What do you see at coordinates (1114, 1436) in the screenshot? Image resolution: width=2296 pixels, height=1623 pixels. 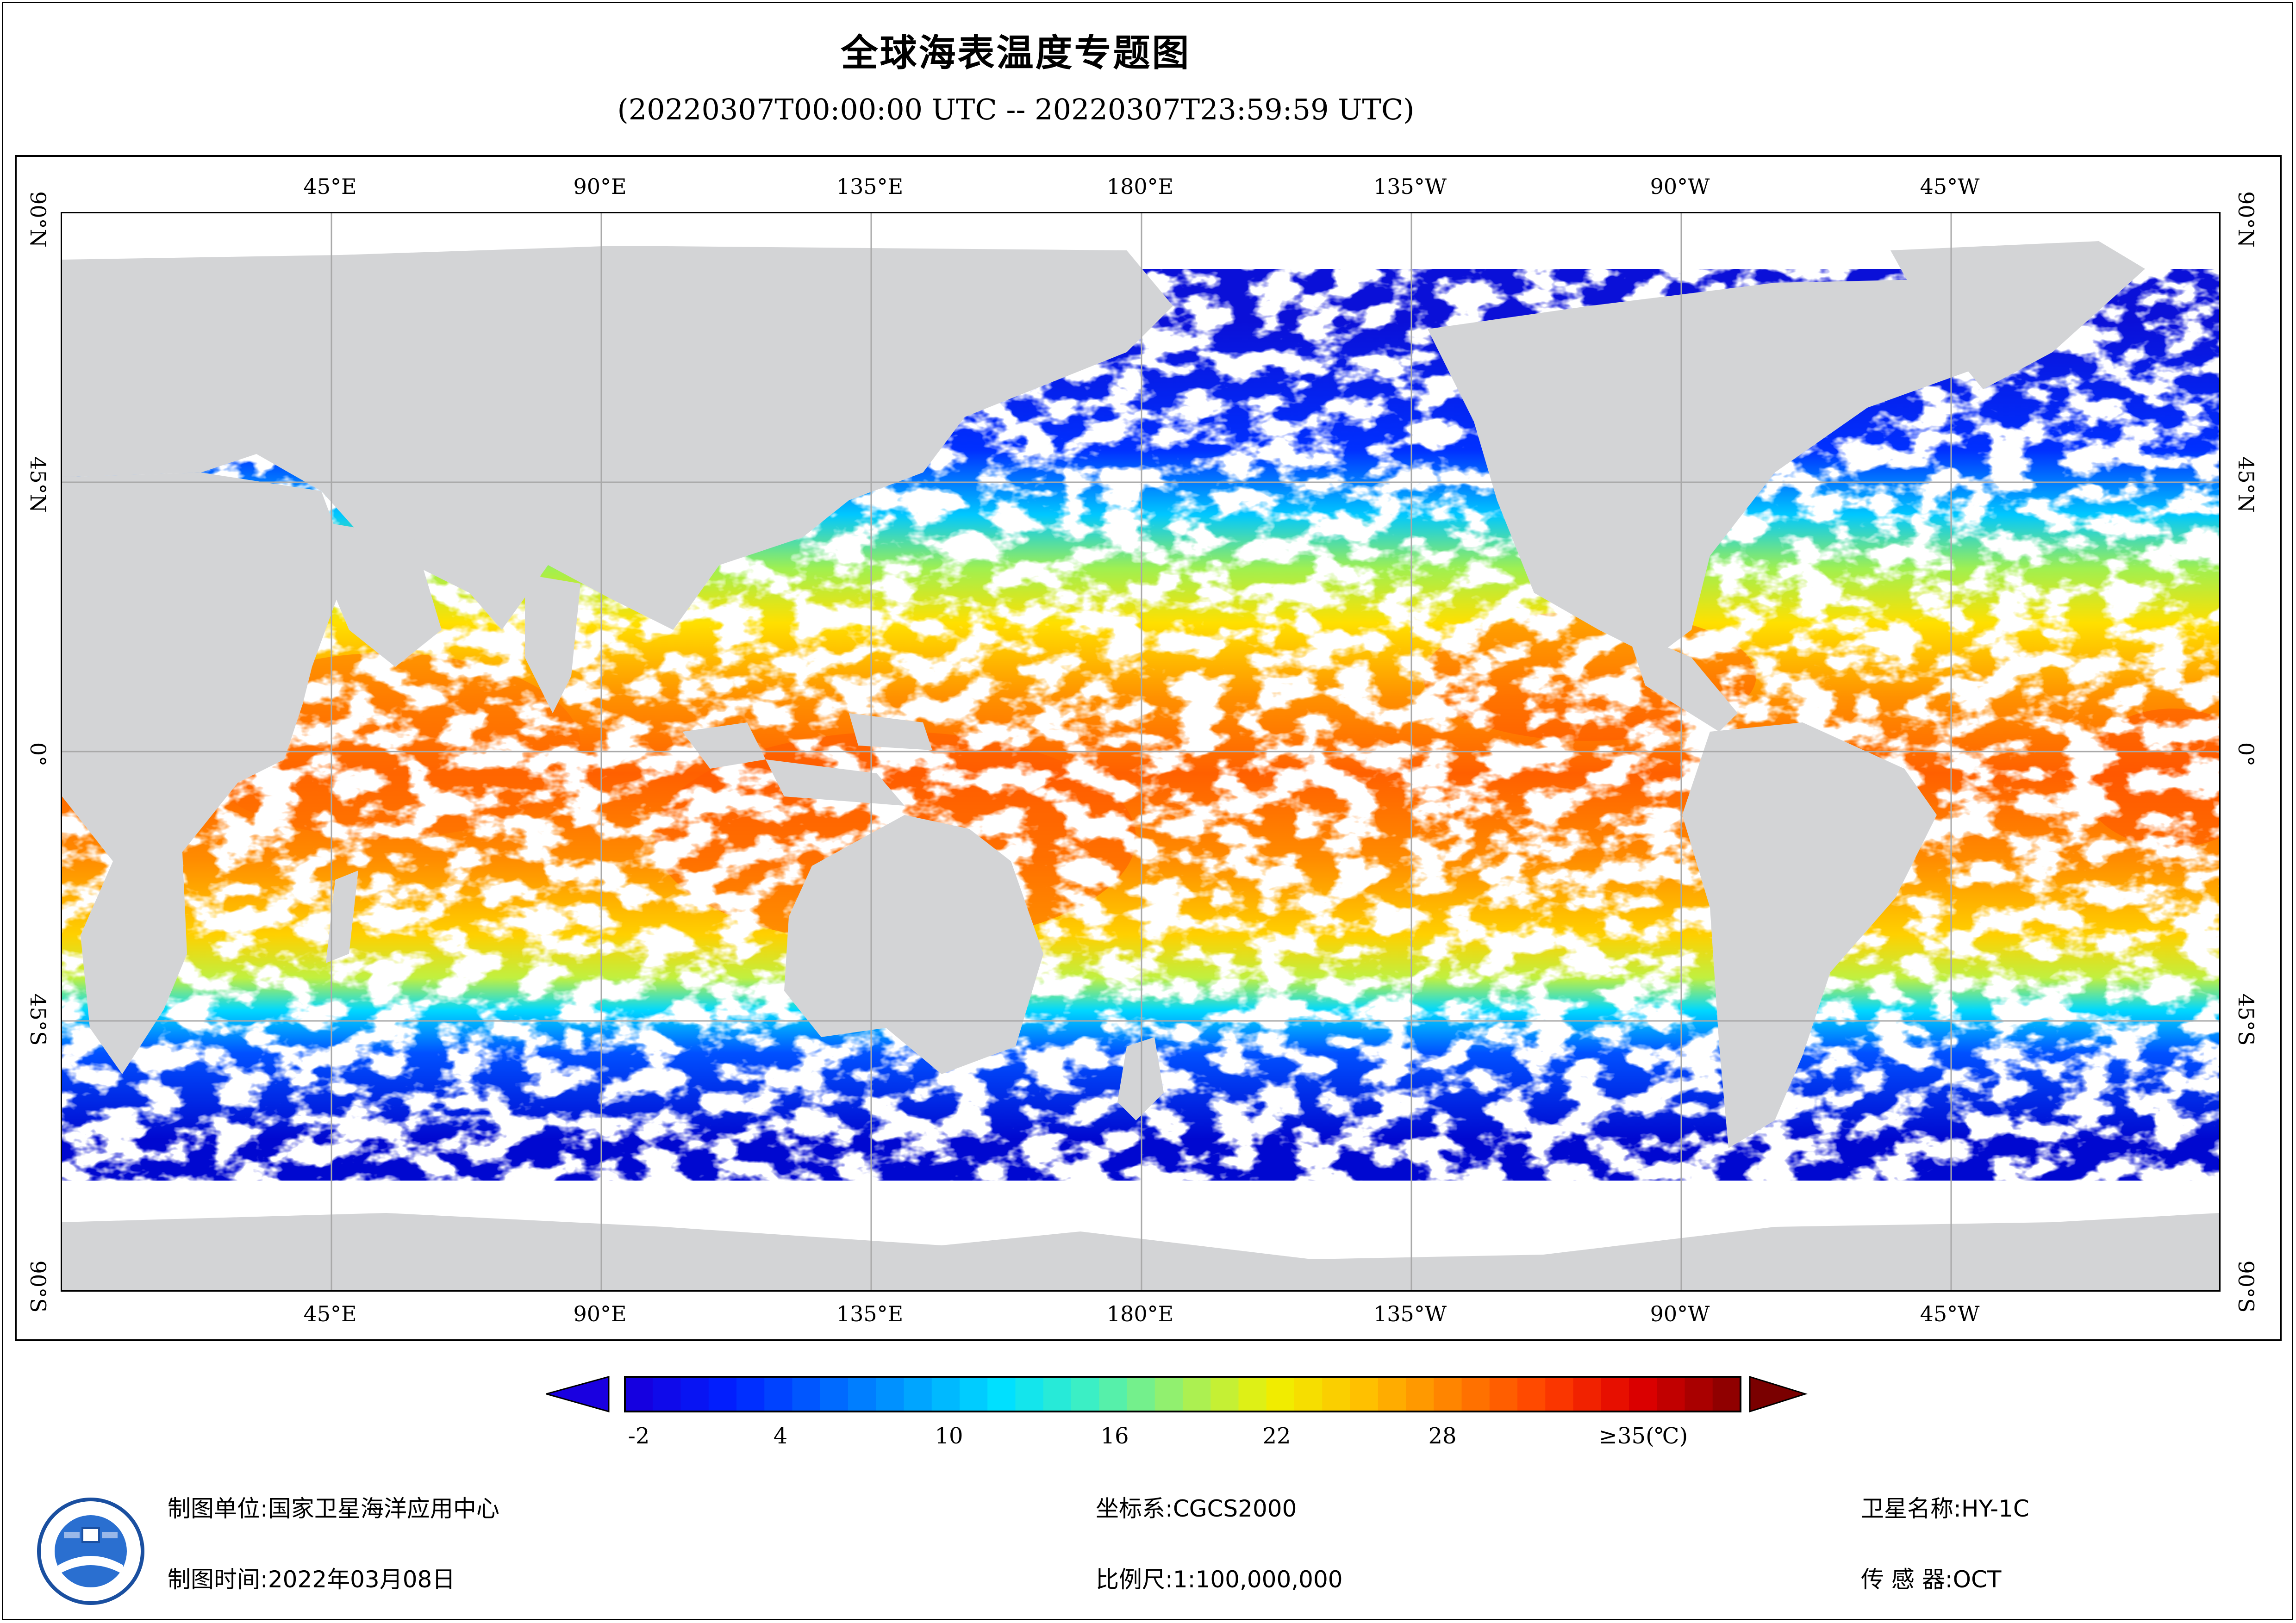 I see `colorbar-tick: 16` at bounding box center [1114, 1436].